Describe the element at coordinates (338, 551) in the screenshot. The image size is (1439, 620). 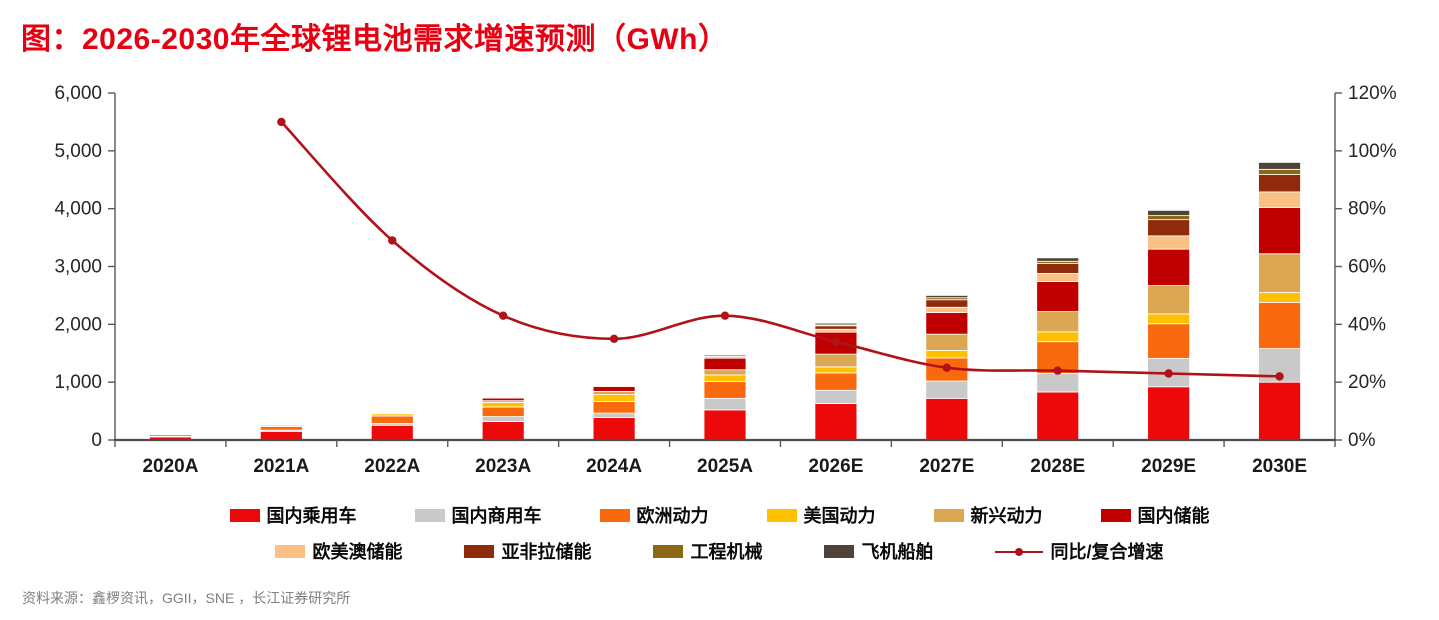
I see `legend-item: 欧美澳储能` at that location.